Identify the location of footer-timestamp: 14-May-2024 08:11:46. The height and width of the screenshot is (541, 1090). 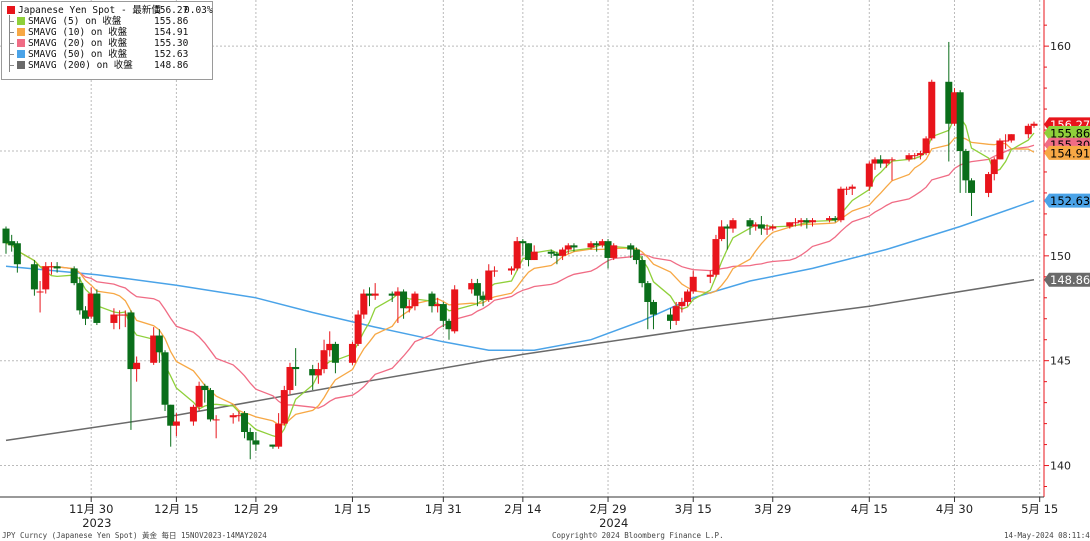
(1047, 535).